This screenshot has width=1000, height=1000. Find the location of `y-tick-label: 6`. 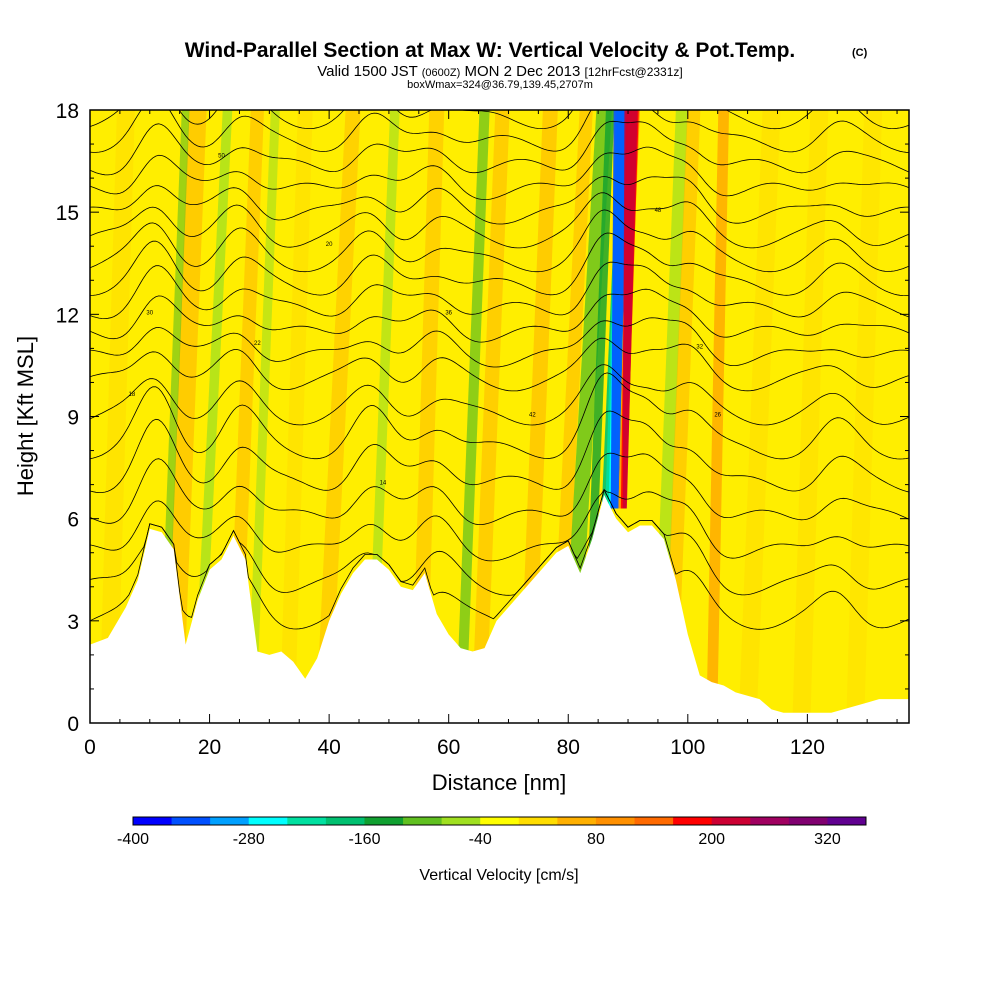

y-tick-label: 6 is located at coordinates (73, 520).